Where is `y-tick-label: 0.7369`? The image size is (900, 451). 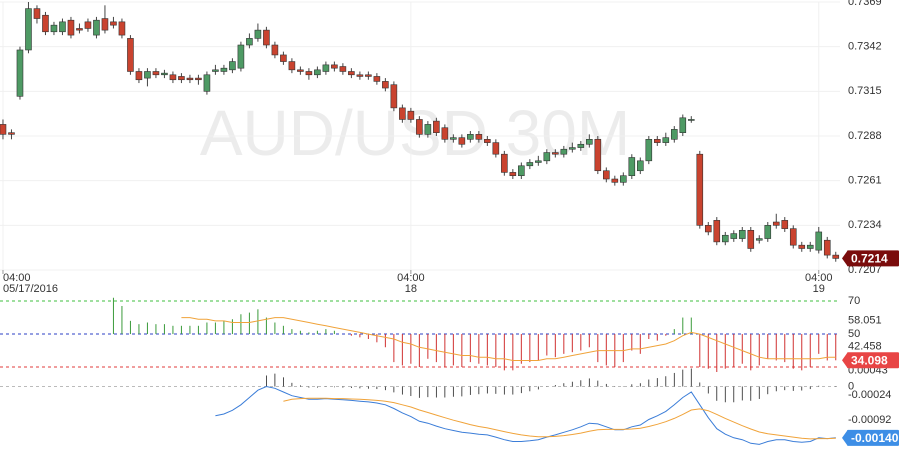 y-tick-label: 0.7369 is located at coordinates (865, 4).